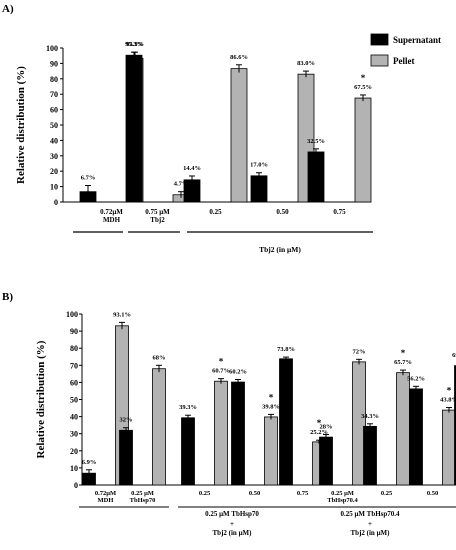 The image size is (456, 550). What do you see at coordinates (188, 407) in the screenshot?
I see `data-label: 39.3%` at bounding box center [188, 407].